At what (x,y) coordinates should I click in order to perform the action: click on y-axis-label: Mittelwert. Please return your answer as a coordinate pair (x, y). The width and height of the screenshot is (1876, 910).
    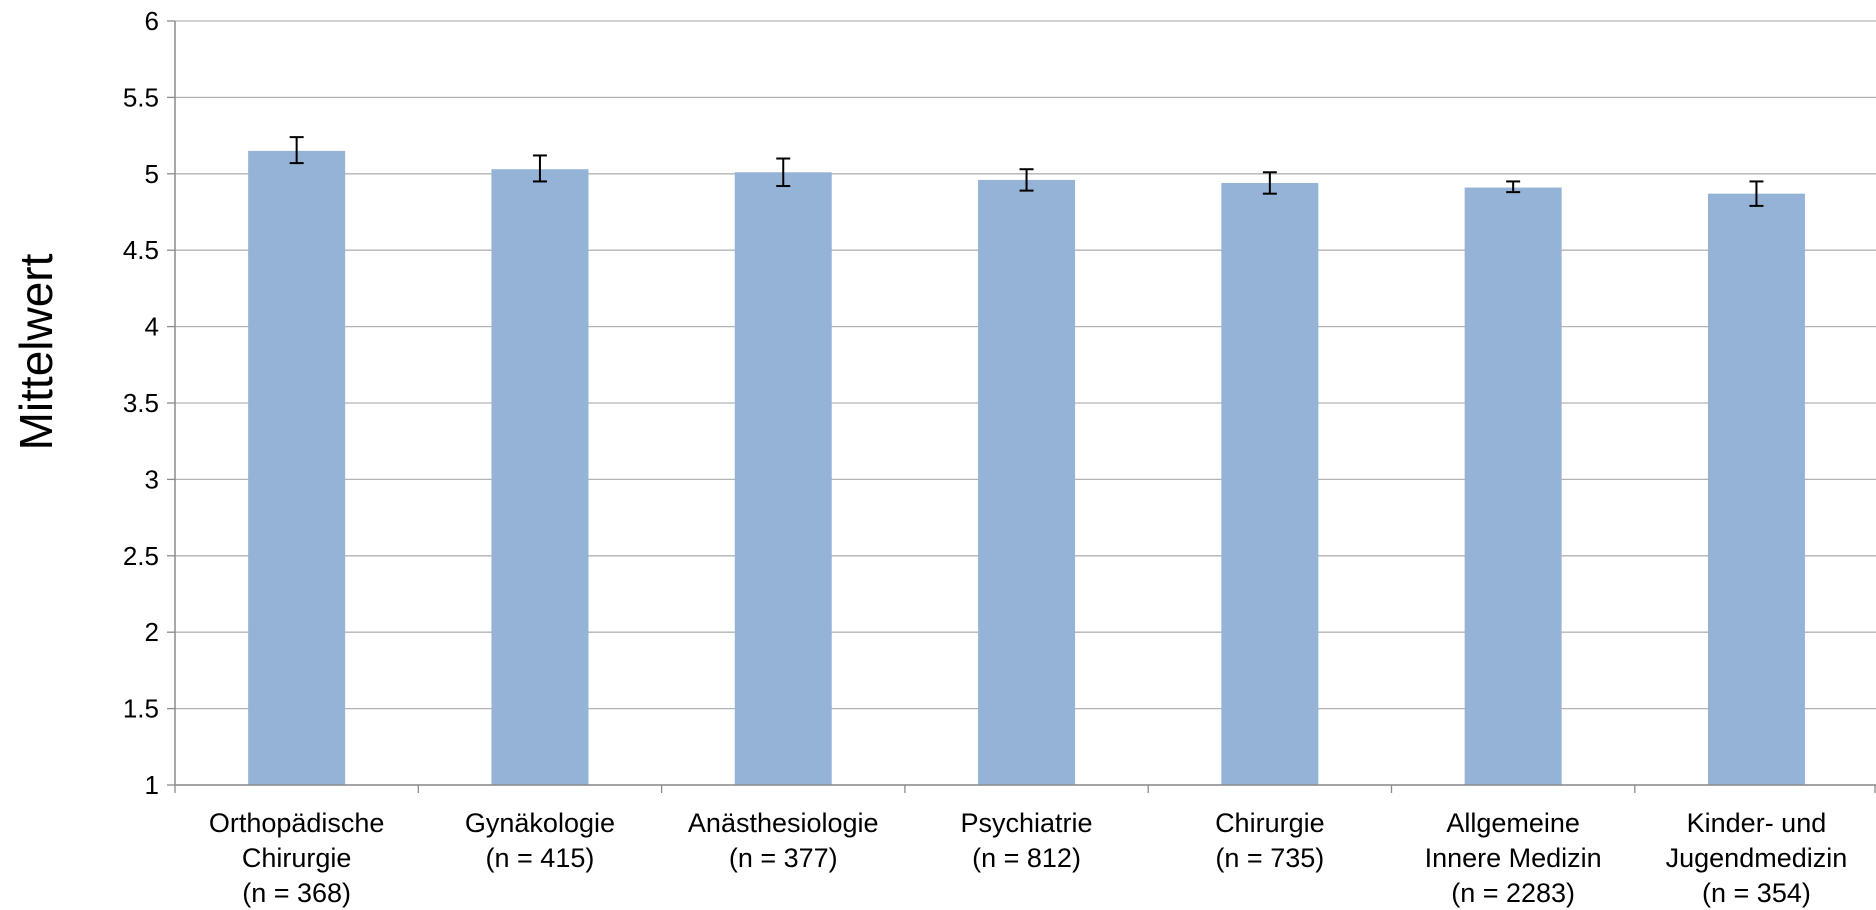
    Looking at the image, I should click on (36, 351).